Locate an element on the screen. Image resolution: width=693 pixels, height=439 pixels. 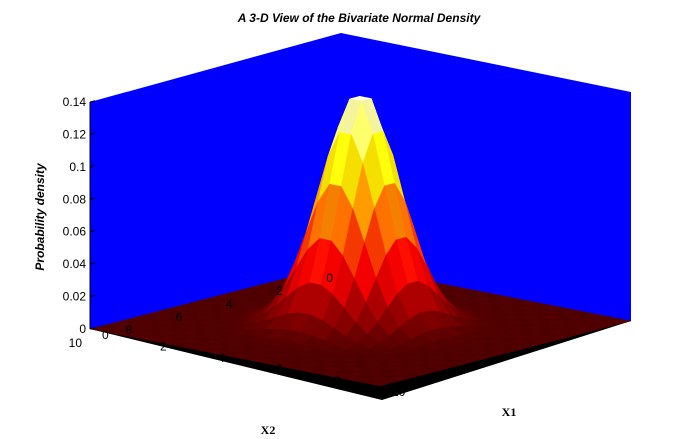
z-tick-label: 0.1 is located at coordinates (77, 167).